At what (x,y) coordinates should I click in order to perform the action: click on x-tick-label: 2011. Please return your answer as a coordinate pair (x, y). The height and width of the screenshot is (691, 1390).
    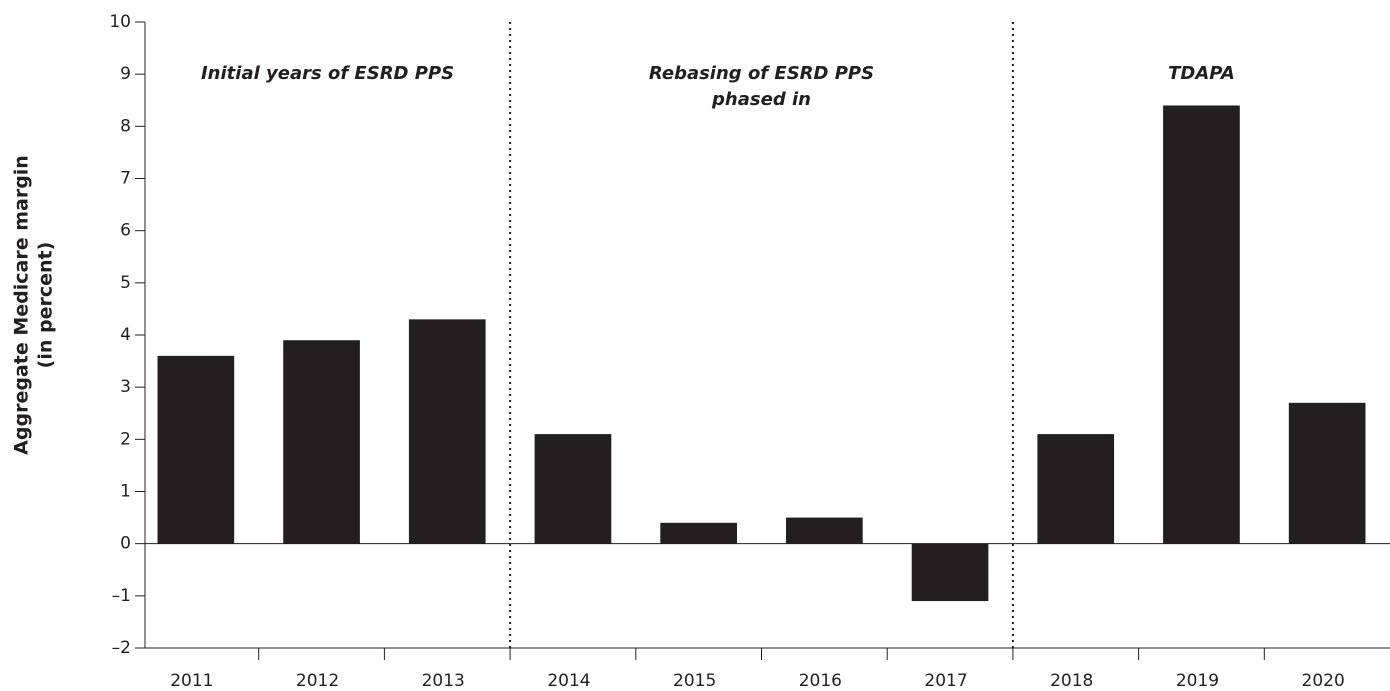
    Looking at the image, I should click on (191, 681).